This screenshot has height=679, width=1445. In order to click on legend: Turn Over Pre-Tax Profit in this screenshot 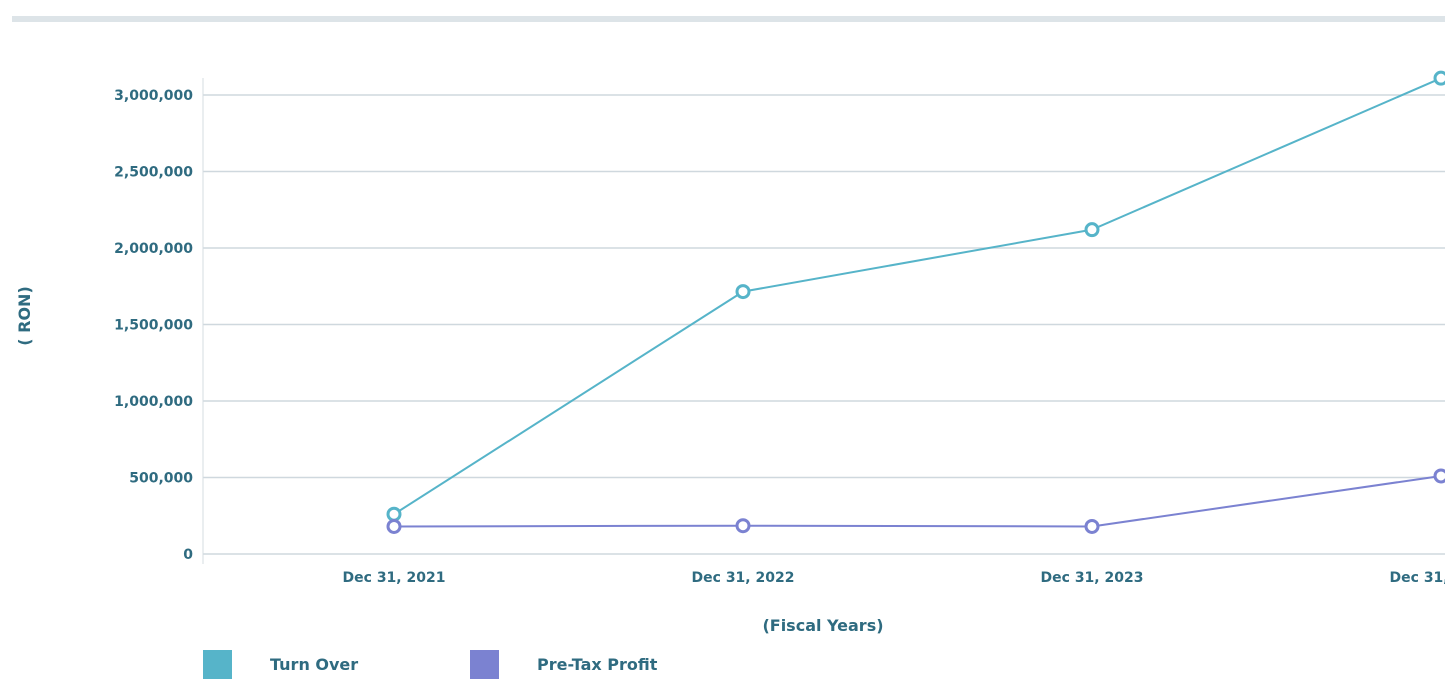, I will do `click(470, 664)`.